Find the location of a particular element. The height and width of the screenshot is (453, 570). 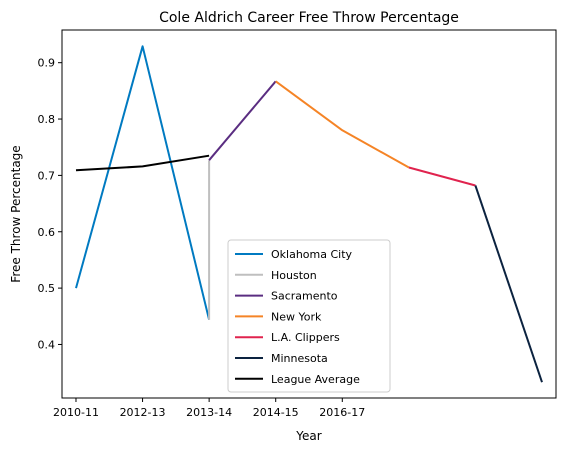

legend-label-l-a-clippers: L.A. Clippers is located at coordinates (305, 337).